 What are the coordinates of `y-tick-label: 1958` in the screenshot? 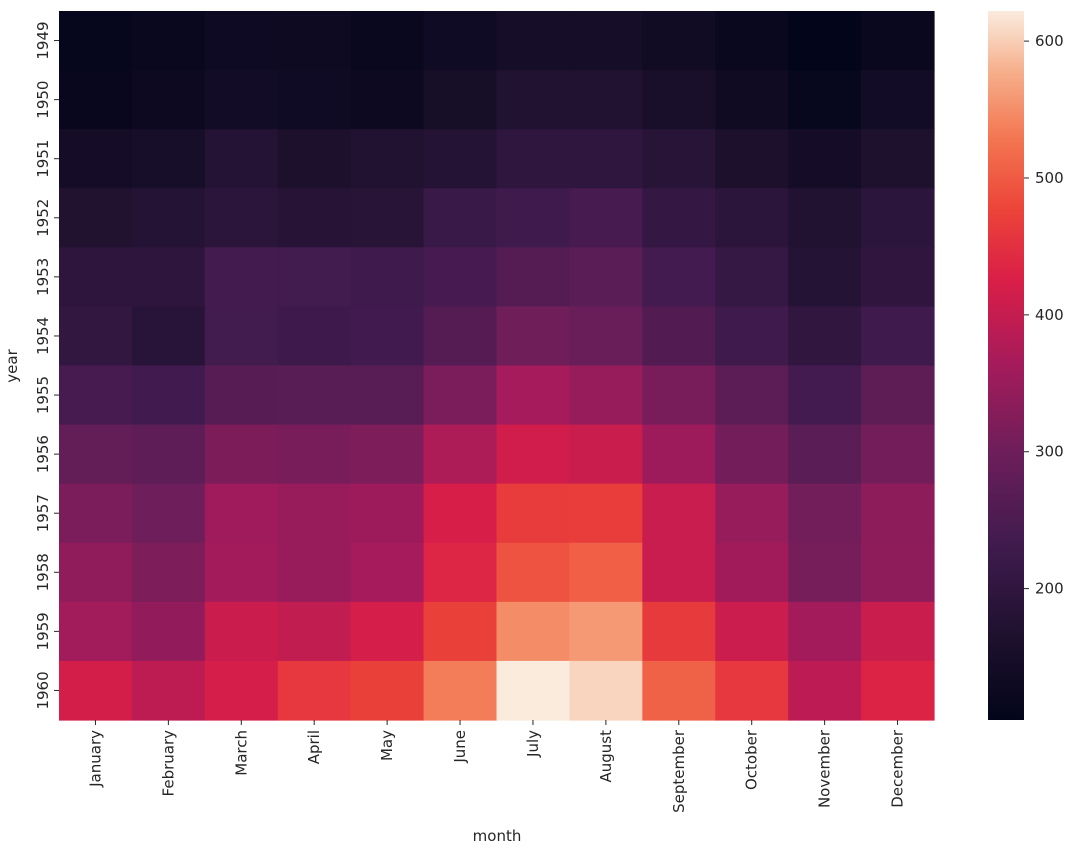 It's located at (43, 572).